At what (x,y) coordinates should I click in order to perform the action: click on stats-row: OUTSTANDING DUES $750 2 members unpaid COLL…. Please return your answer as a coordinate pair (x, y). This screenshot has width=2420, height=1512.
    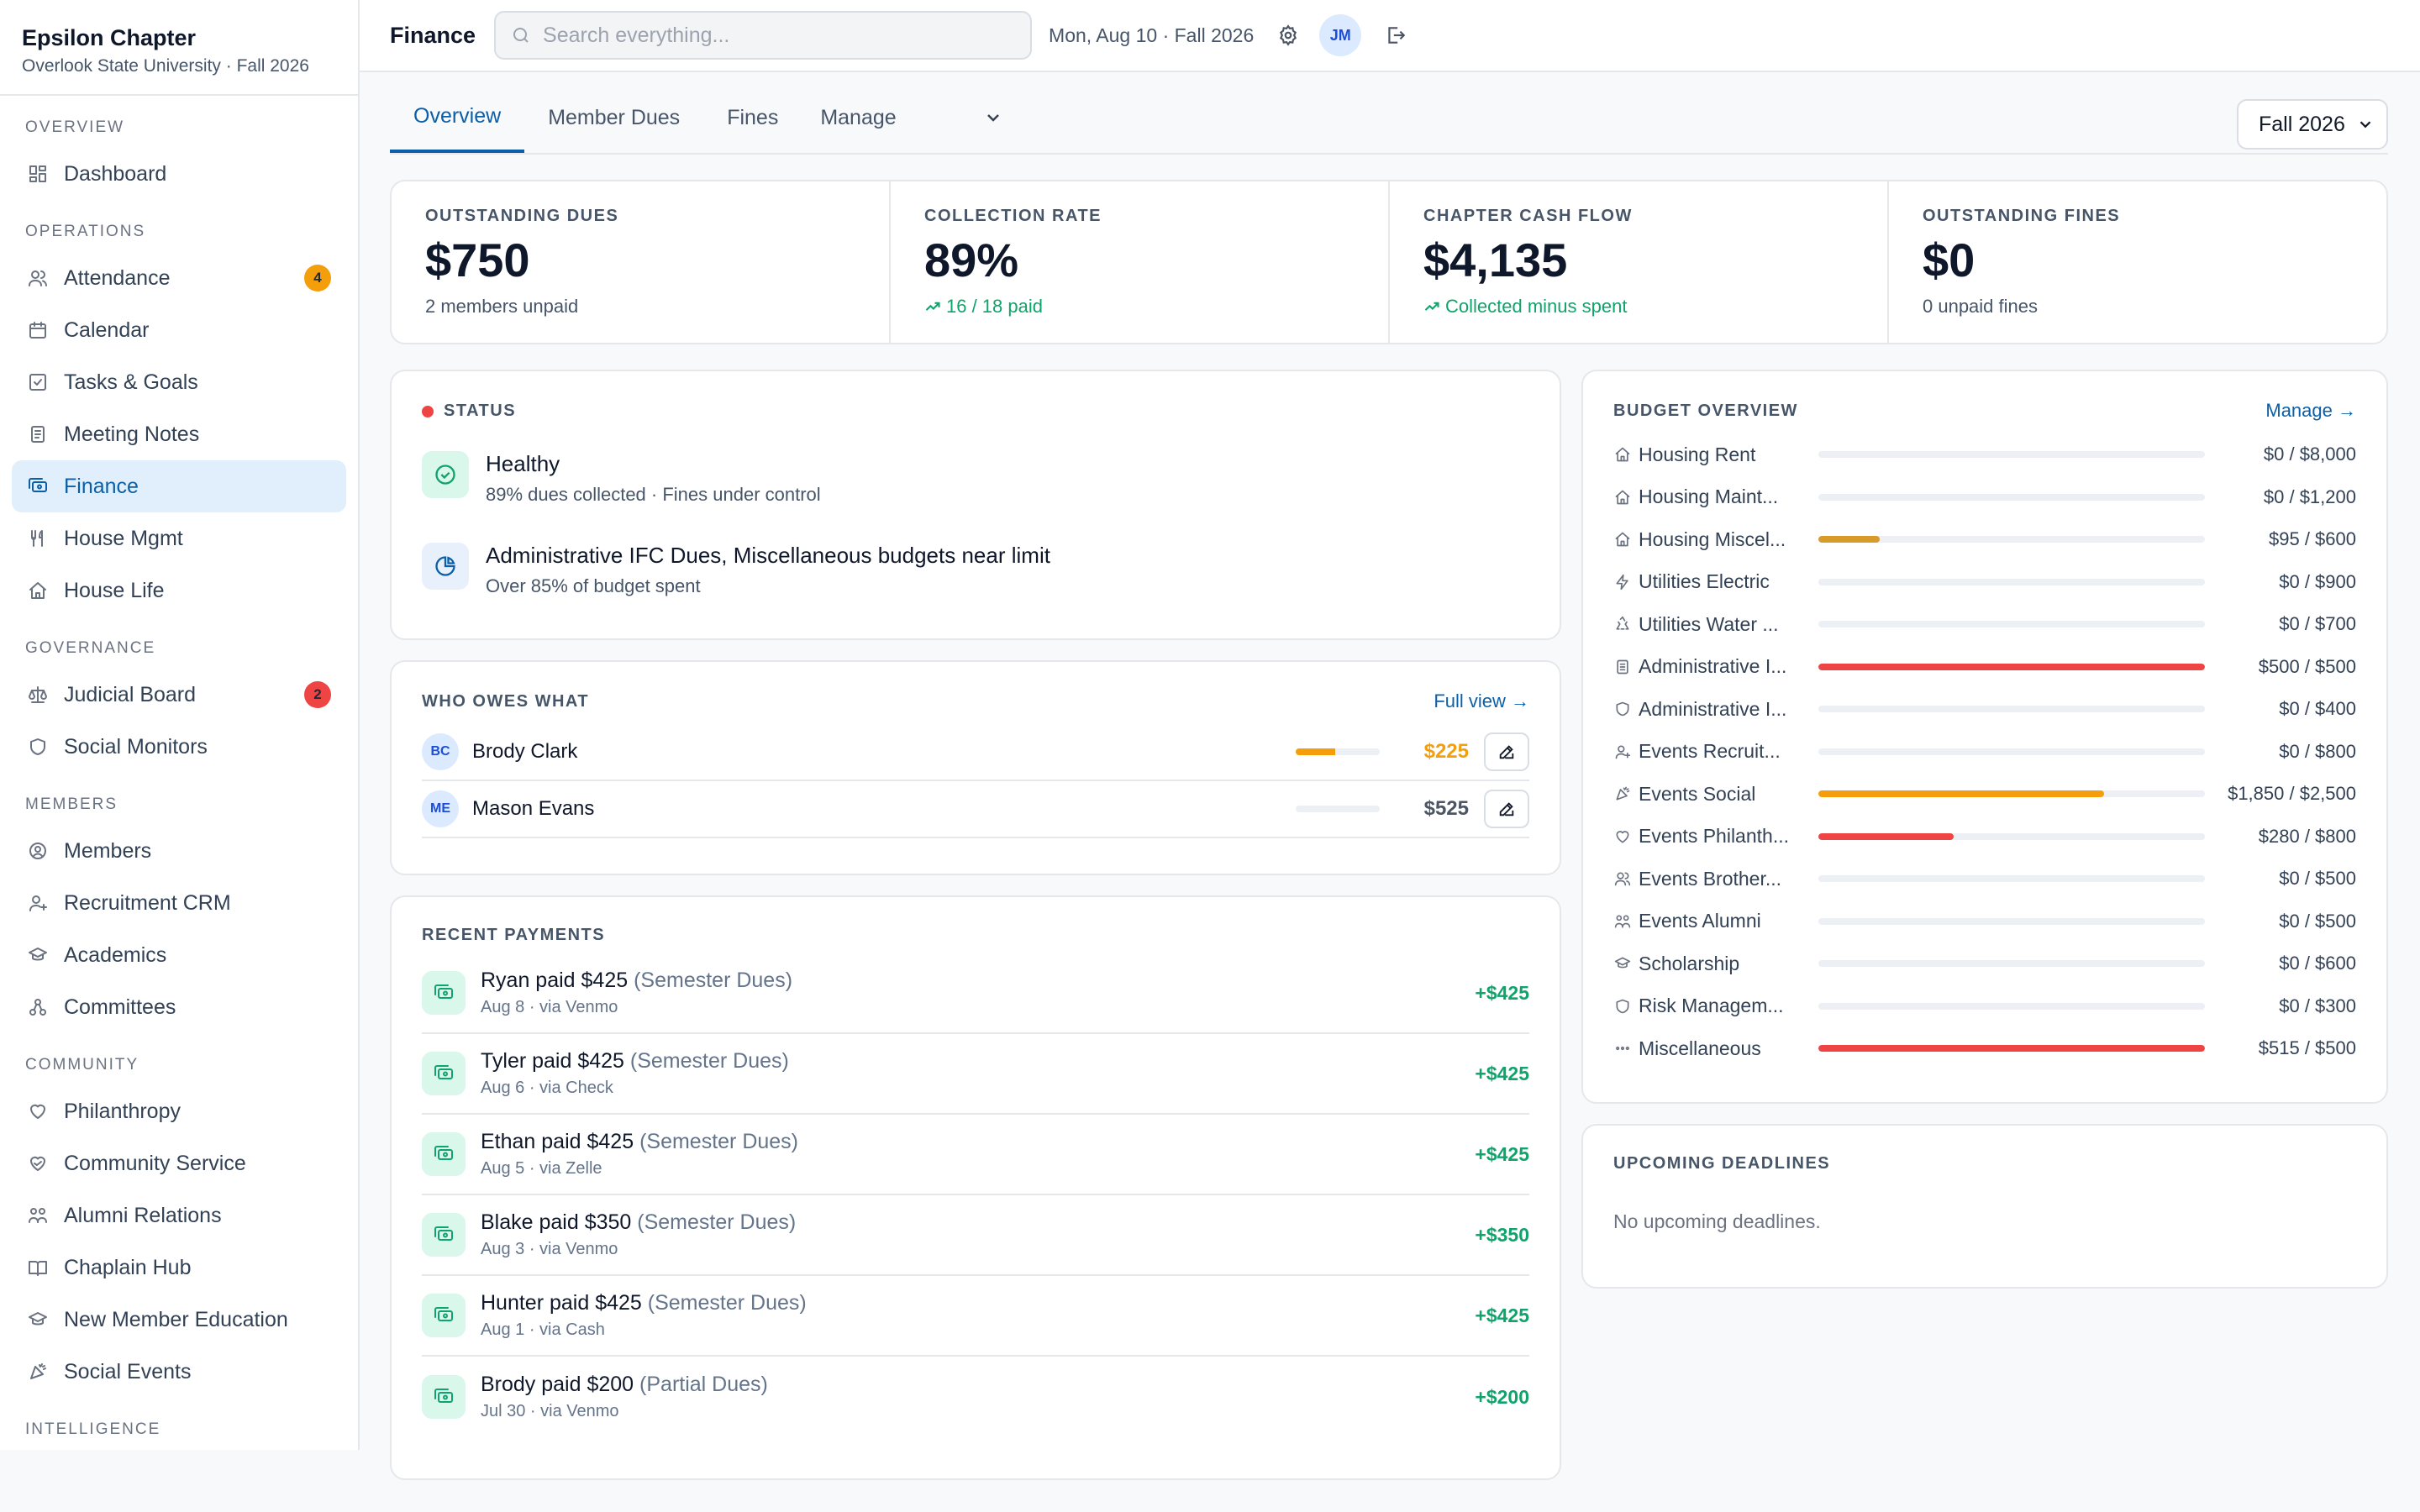
    Looking at the image, I should click on (1389, 262).